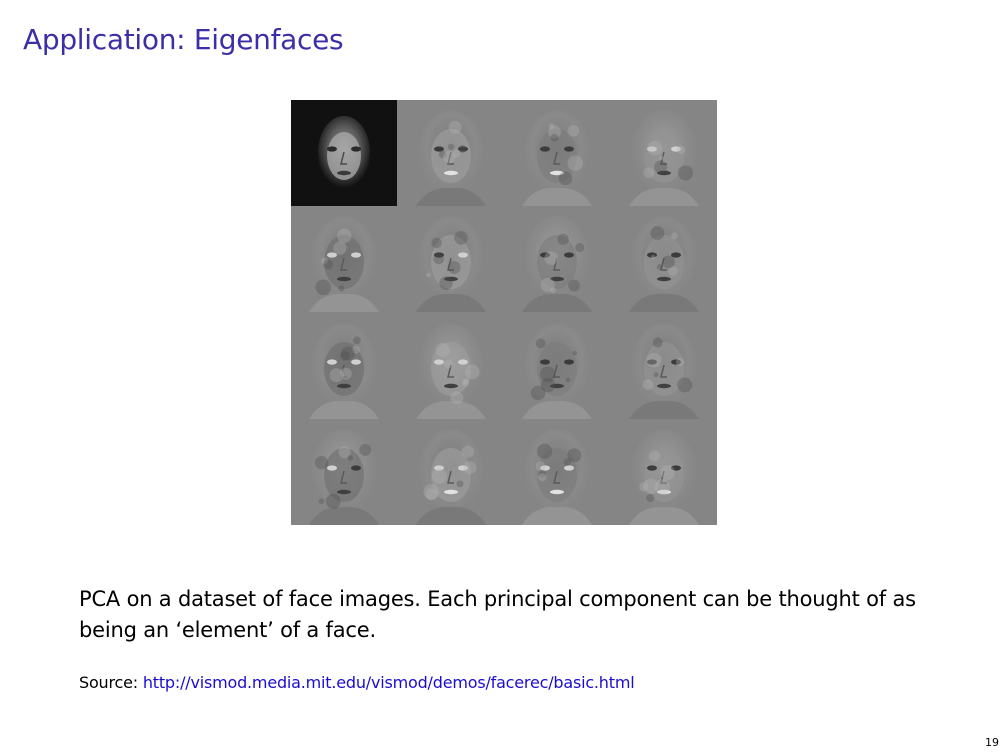  Describe the element at coordinates (992, 742) in the screenshot. I see `page-number: 19` at that location.